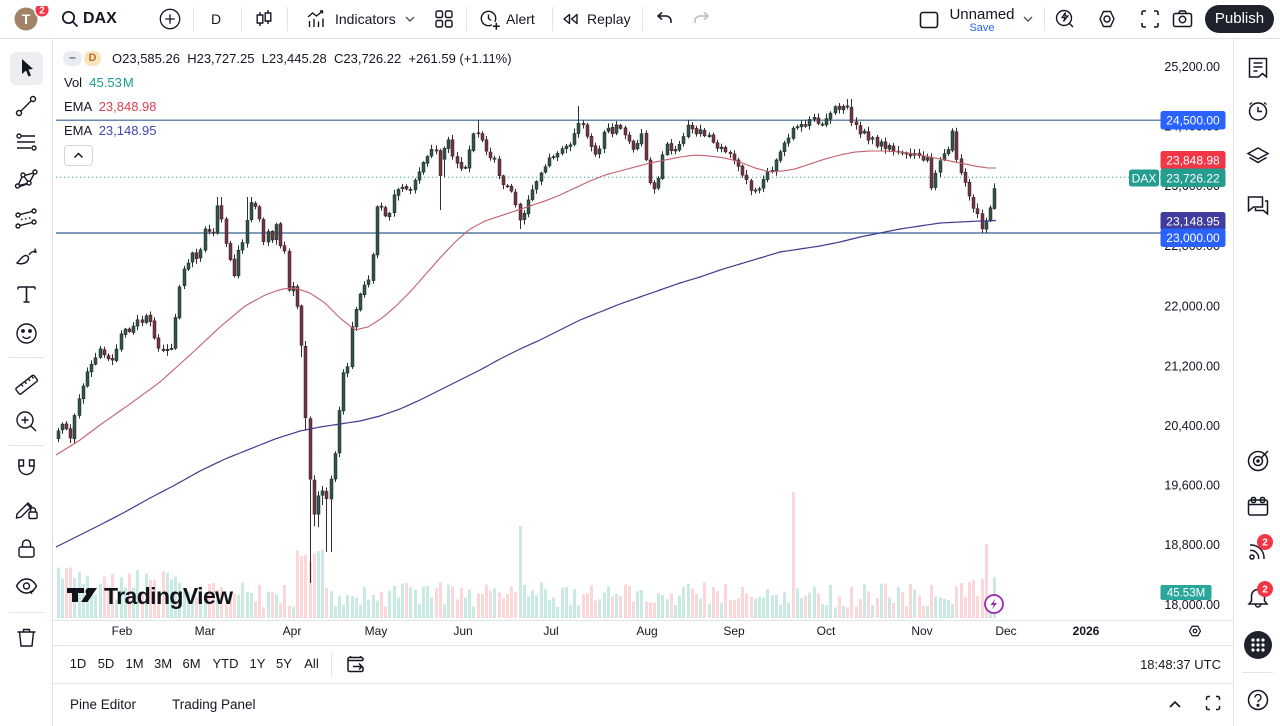  What do you see at coordinates (376, 631) in the screenshot?
I see `svg-text: May` at bounding box center [376, 631].